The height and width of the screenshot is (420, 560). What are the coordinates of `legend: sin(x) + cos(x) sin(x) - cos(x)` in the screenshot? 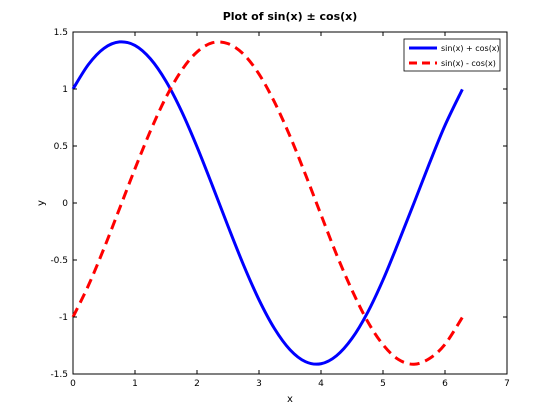 It's located at (452, 55).